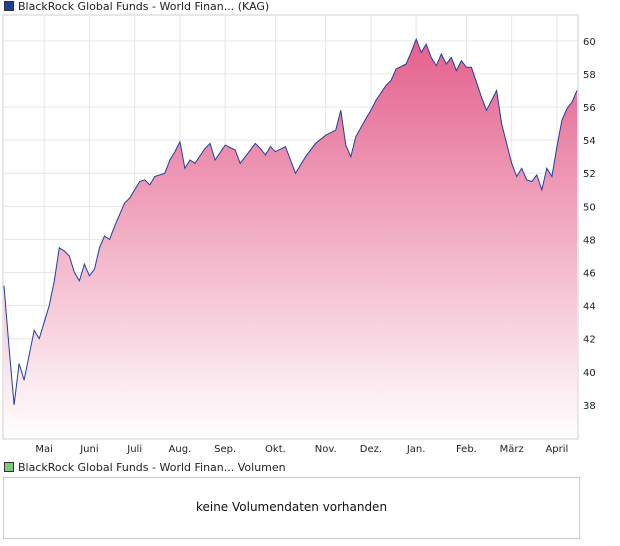 The height and width of the screenshot is (546, 620). What do you see at coordinates (326, 449) in the screenshot?
I see `x-tick-label: Nov.` at bounding box center [326, 449].